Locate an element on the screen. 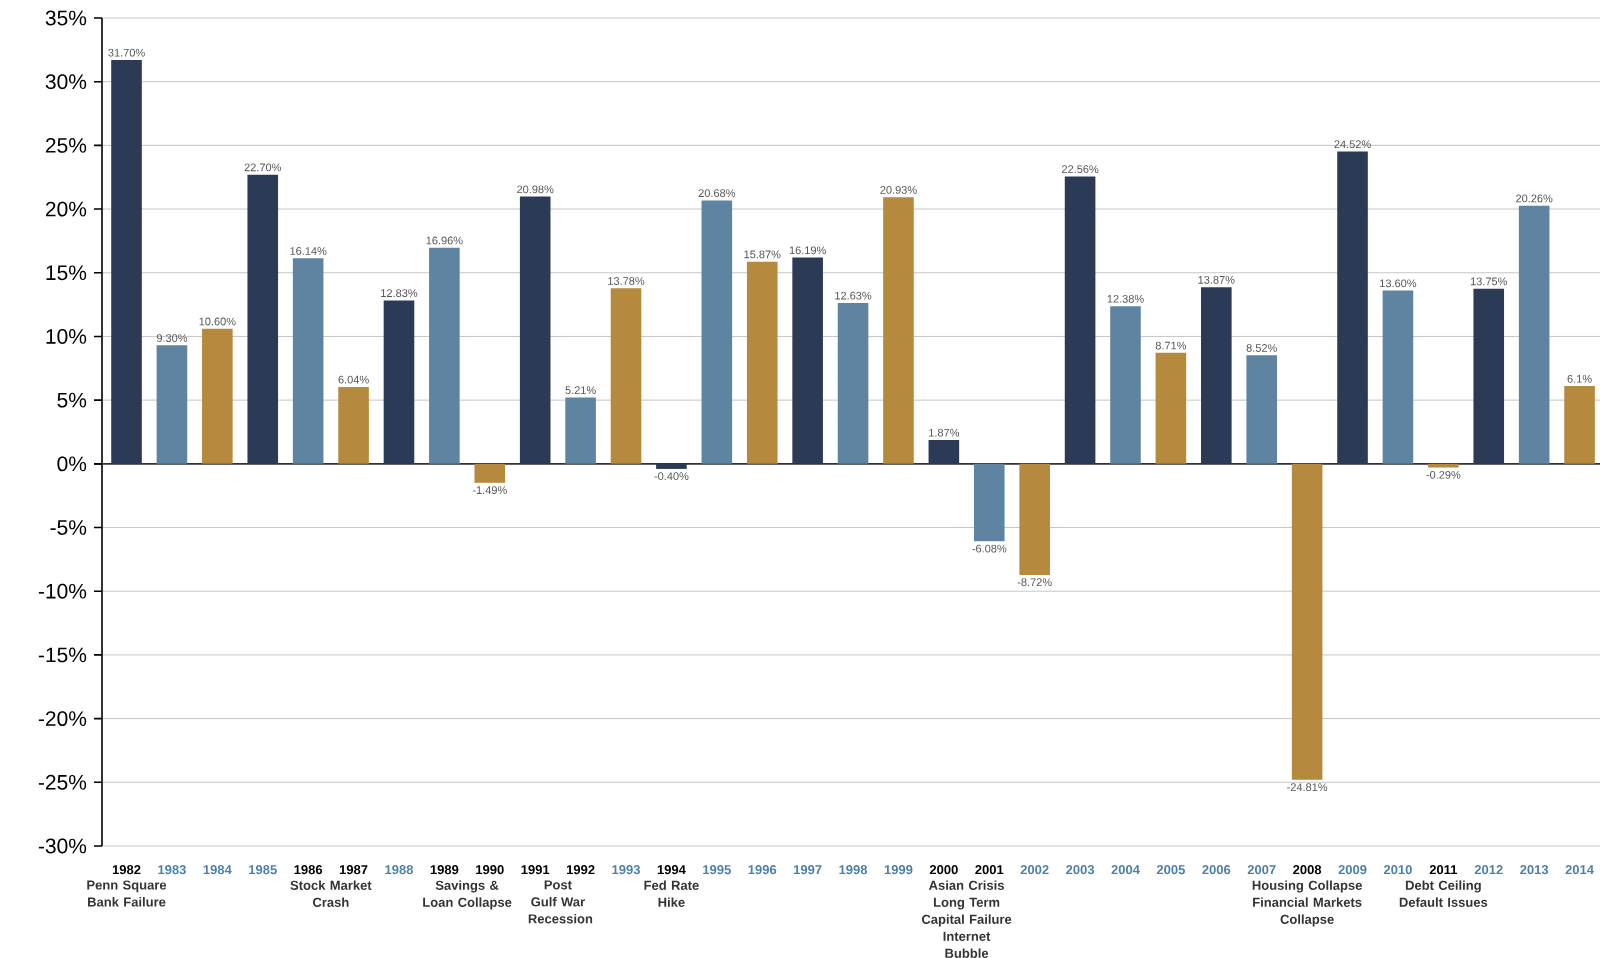 The width and height of the screenshot is (1602, 958). x-tick-label: 2009 is located at coordinates (1352, 870).